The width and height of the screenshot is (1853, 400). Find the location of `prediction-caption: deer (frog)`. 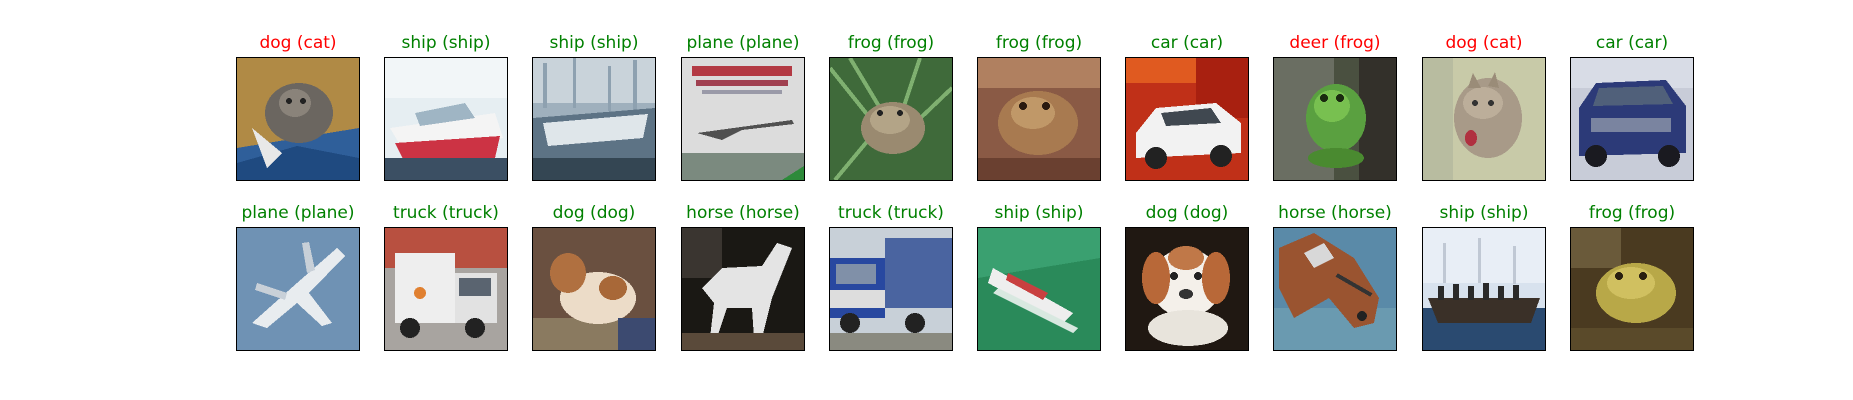

prediction-caption: deer (frog) is located at coordinates (1335, 43).